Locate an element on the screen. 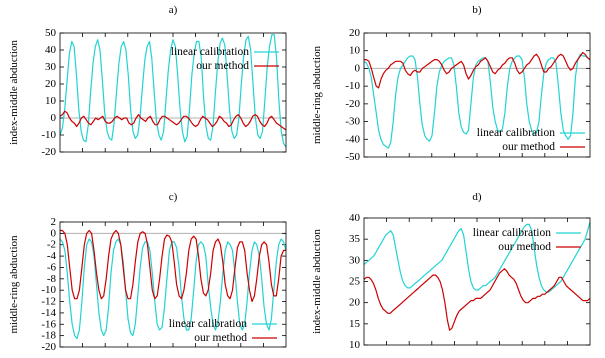  y-tick-label: -40 is located at coordinates (352, 139).